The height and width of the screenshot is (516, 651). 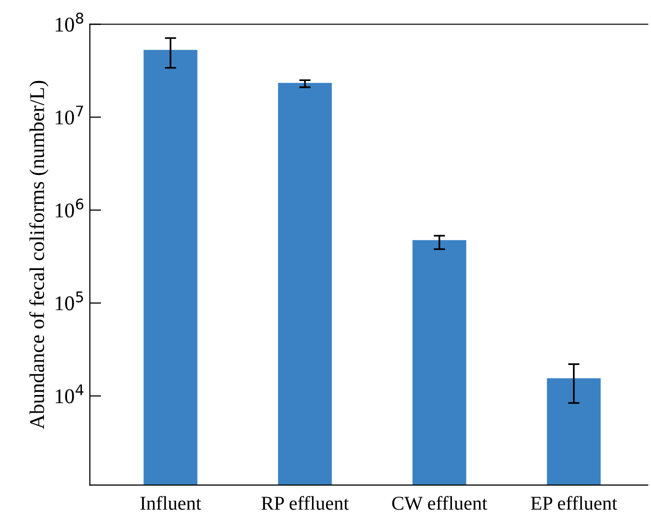 I want to click on x-tick-label: EP effluent, so click(x=574, y=503).